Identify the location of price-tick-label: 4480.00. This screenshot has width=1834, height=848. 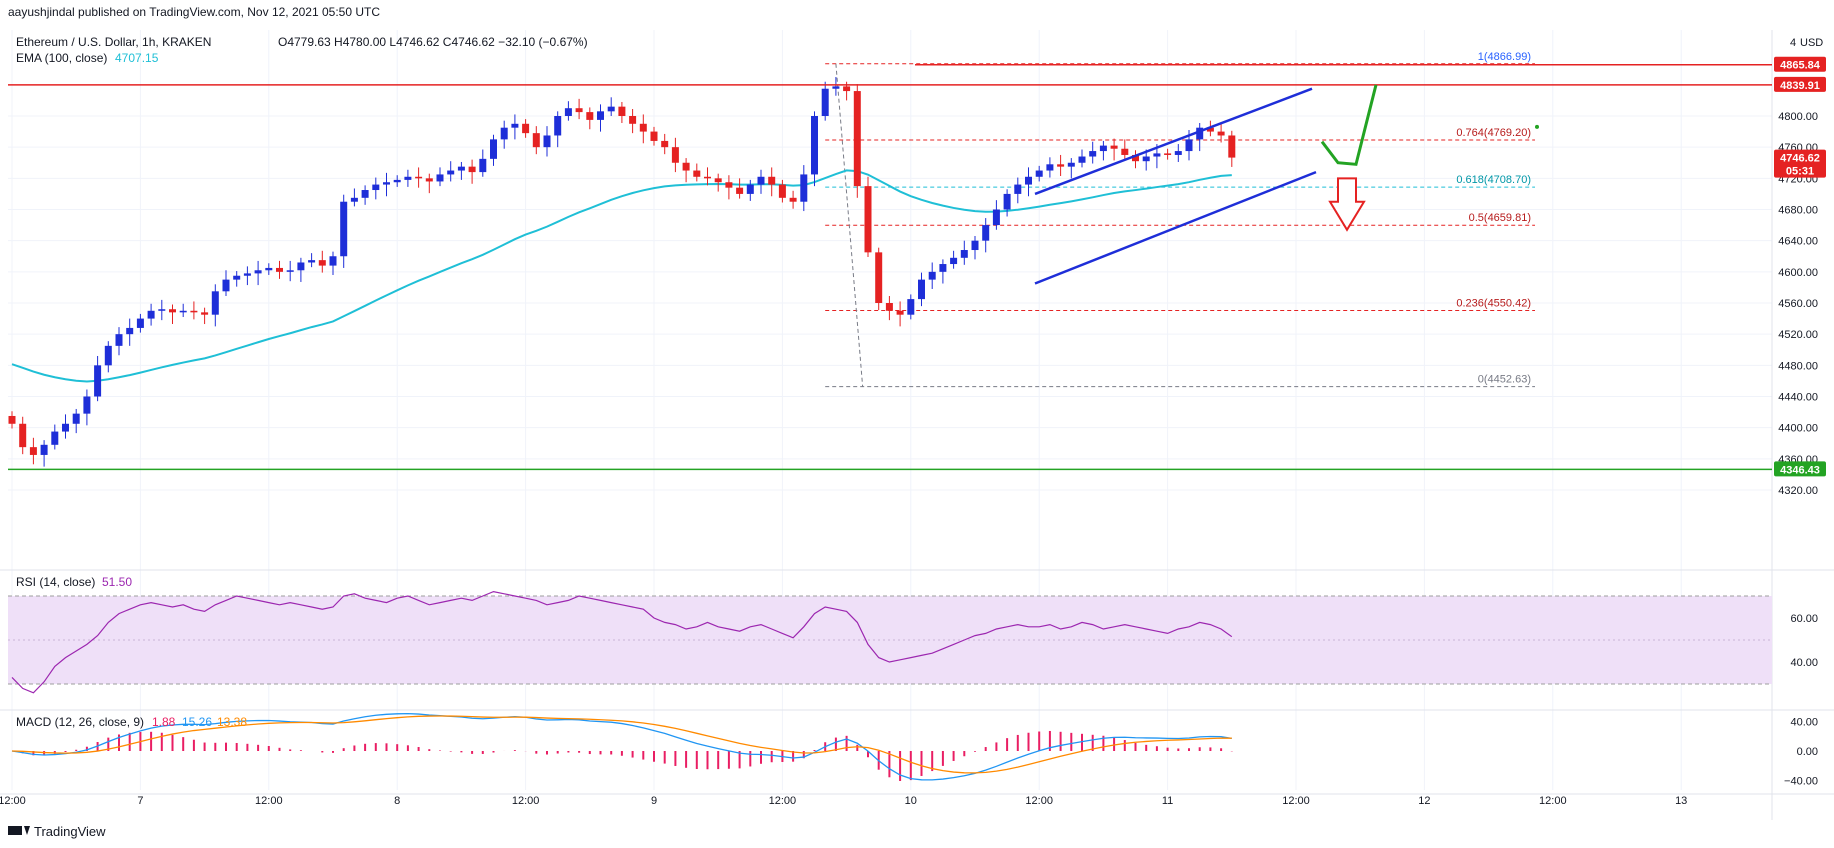
(1798, 366).